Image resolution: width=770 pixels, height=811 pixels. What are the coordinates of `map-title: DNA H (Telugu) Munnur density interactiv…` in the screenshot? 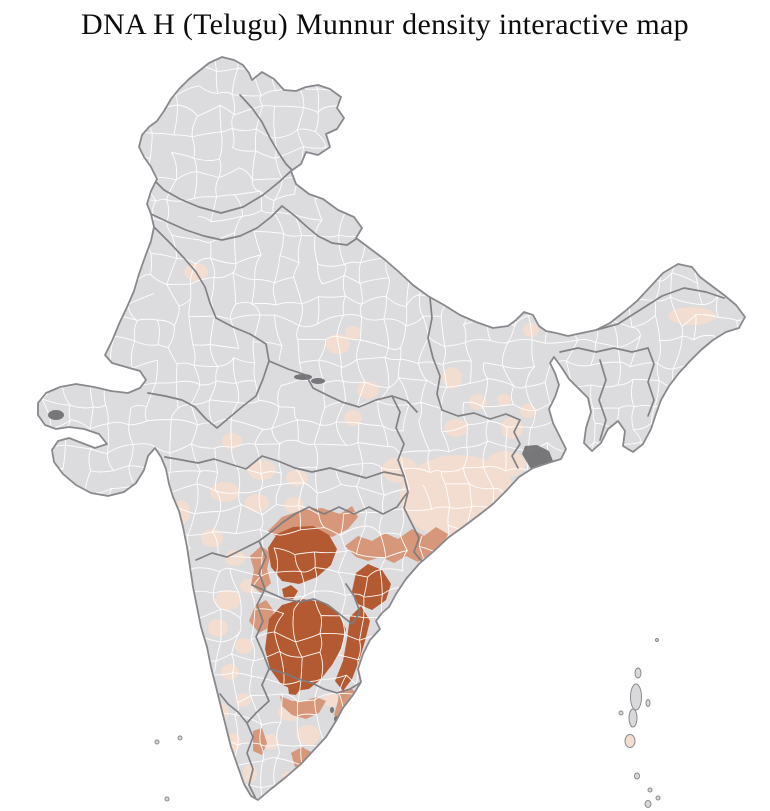 It's located at (385, 24).